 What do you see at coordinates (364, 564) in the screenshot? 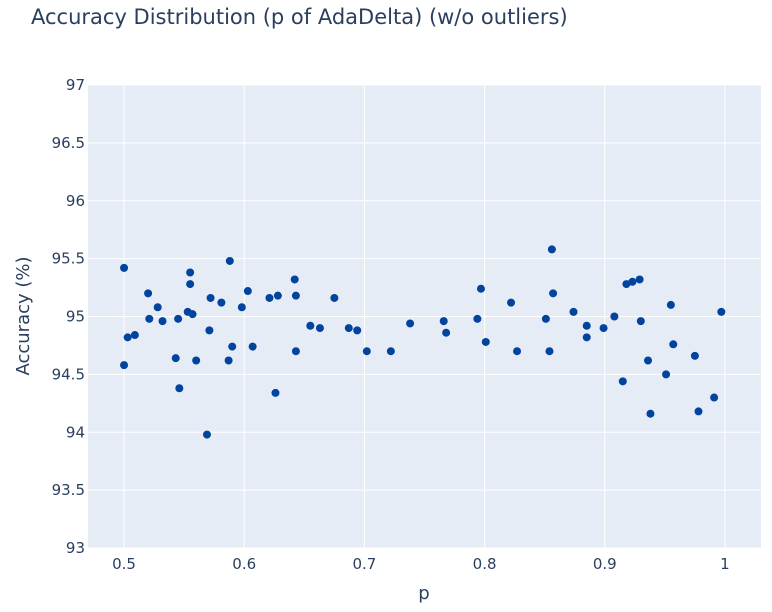
I see `x-tick-label: 0.7` at bounding box center [364, 564].